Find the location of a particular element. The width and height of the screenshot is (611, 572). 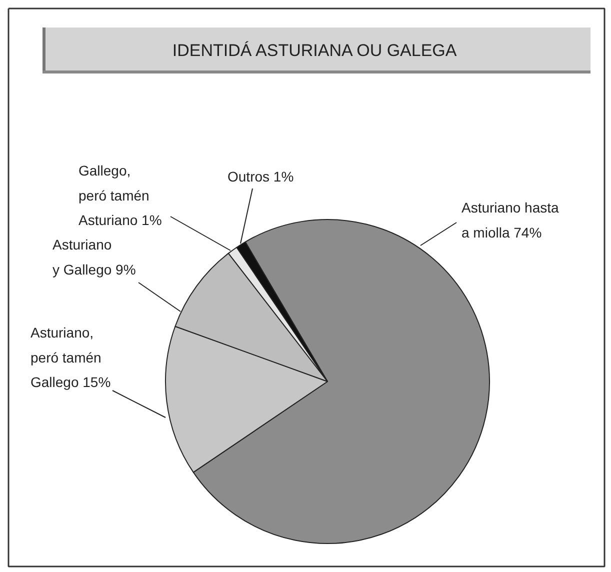

slice-label: Asturiano hasta a miolla 74% is located at coordinates (510, 220).